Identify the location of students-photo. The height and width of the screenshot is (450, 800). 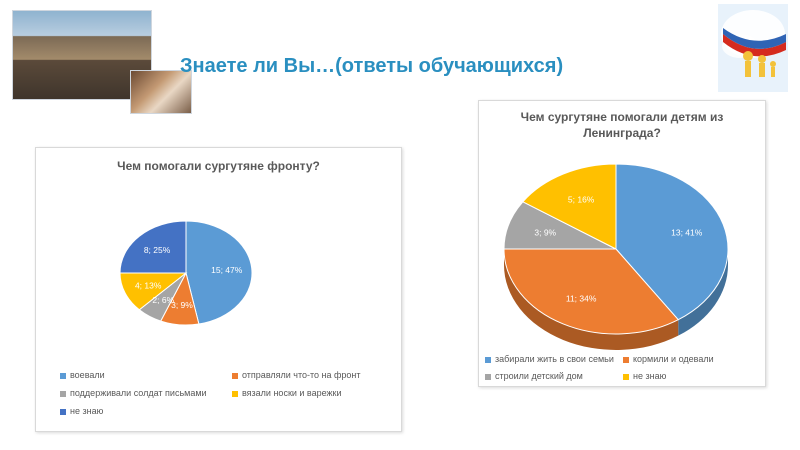
(161, 92).